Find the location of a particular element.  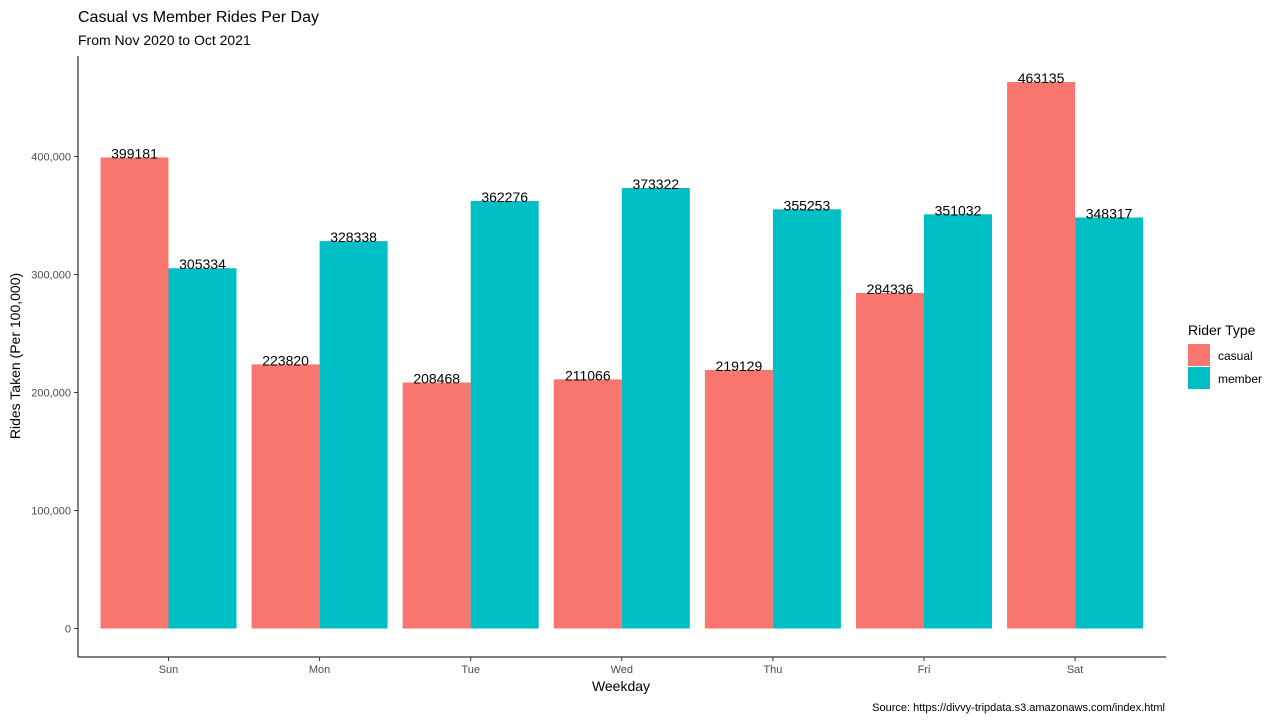

x-tick-label-thu: Thu is located at coordinates (772, 670).